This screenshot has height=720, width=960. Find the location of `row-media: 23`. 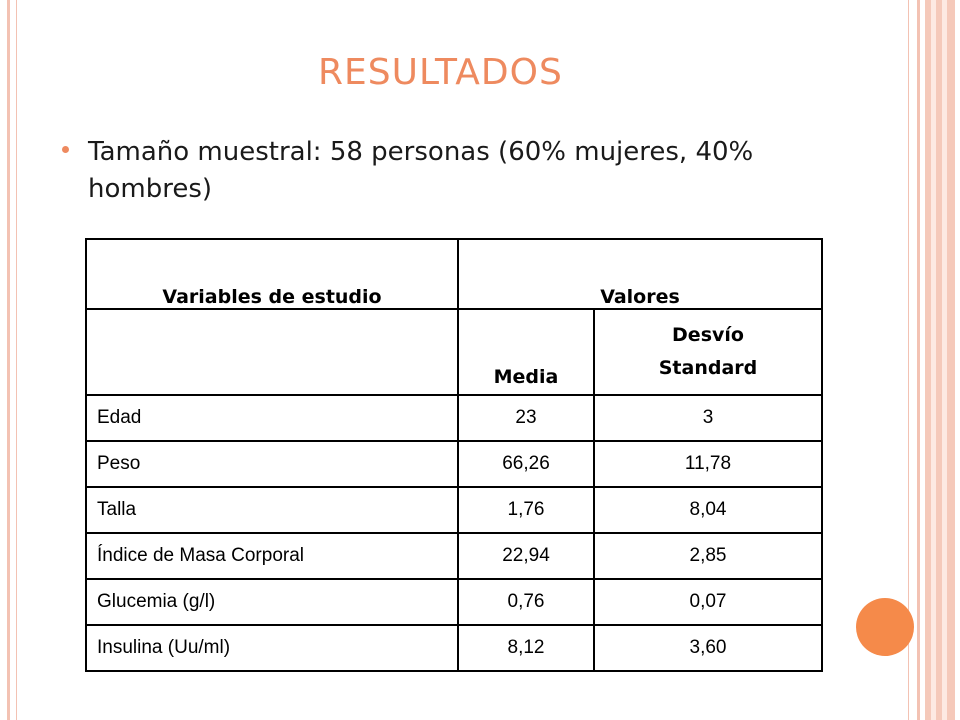

row-media: 23 is located at coordinates (526, 418).